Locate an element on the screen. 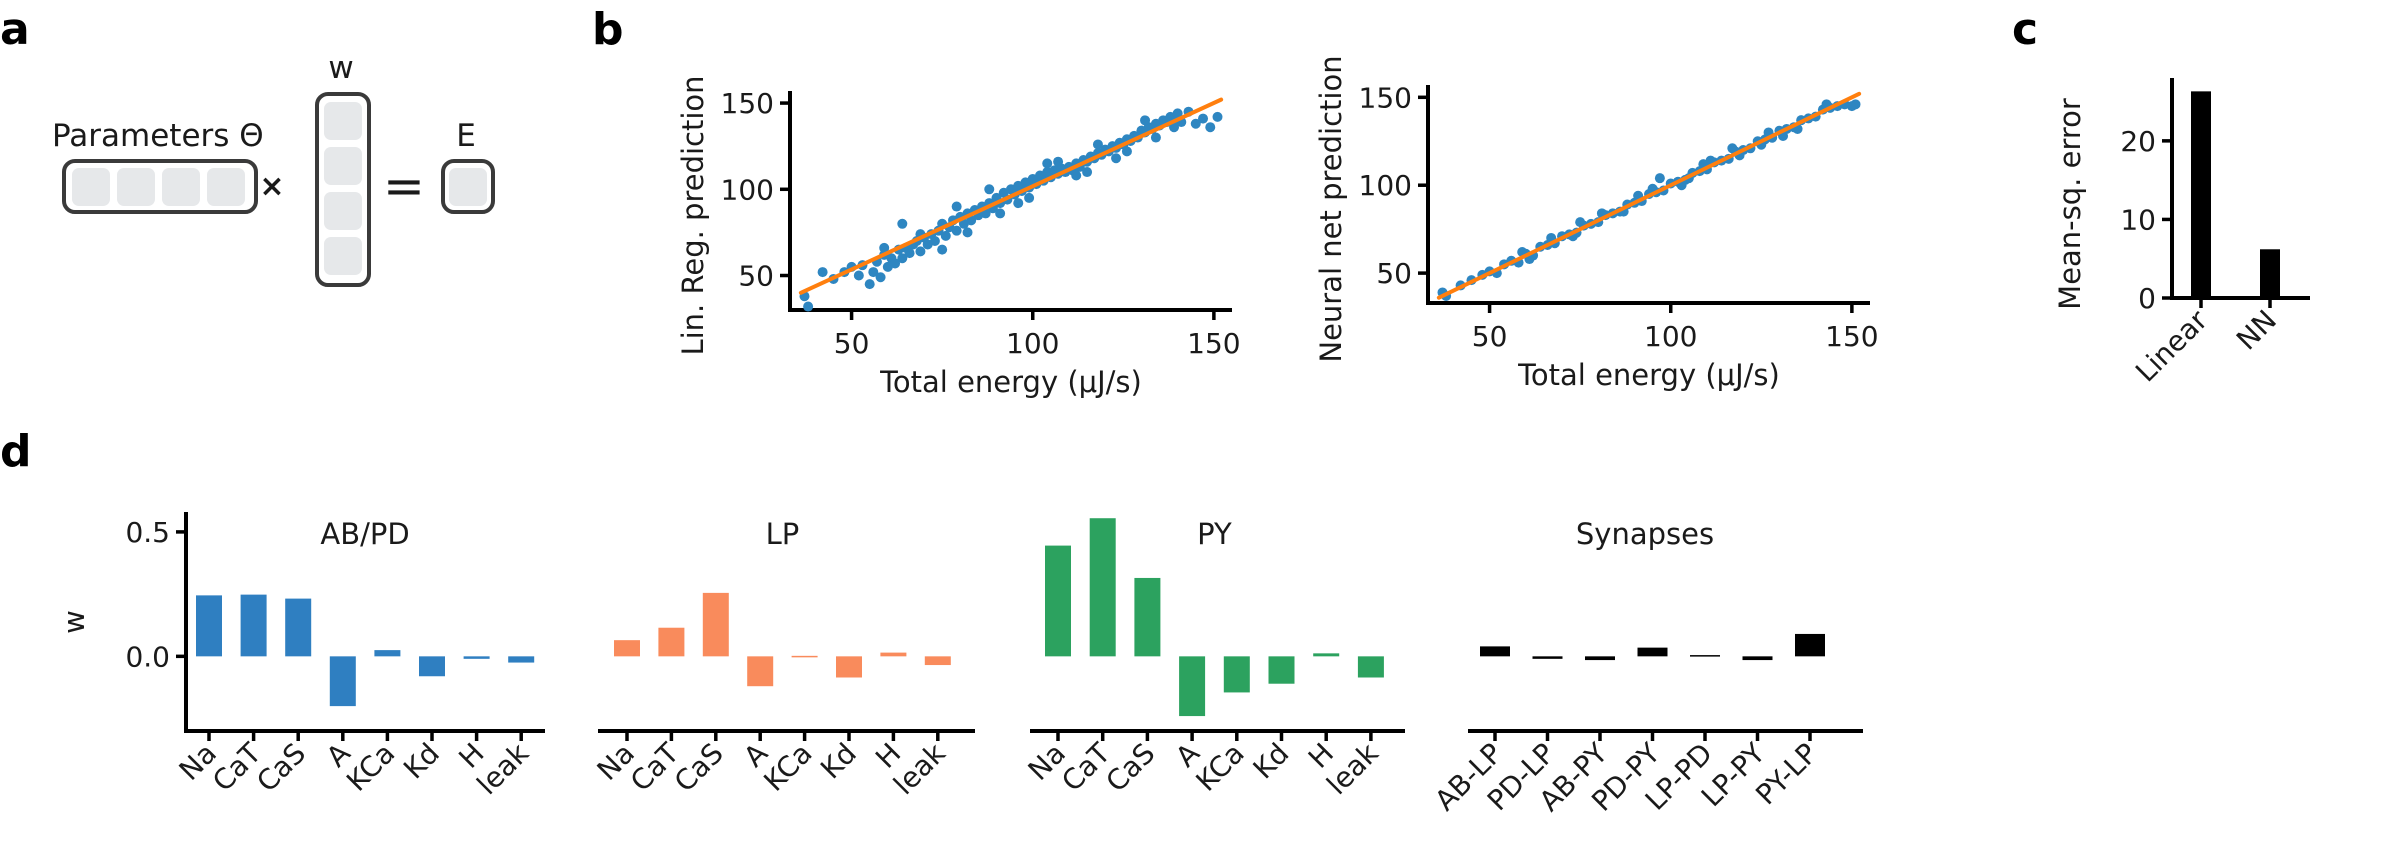  x-tick-label: 50 is located at coordinates (1490, 336).